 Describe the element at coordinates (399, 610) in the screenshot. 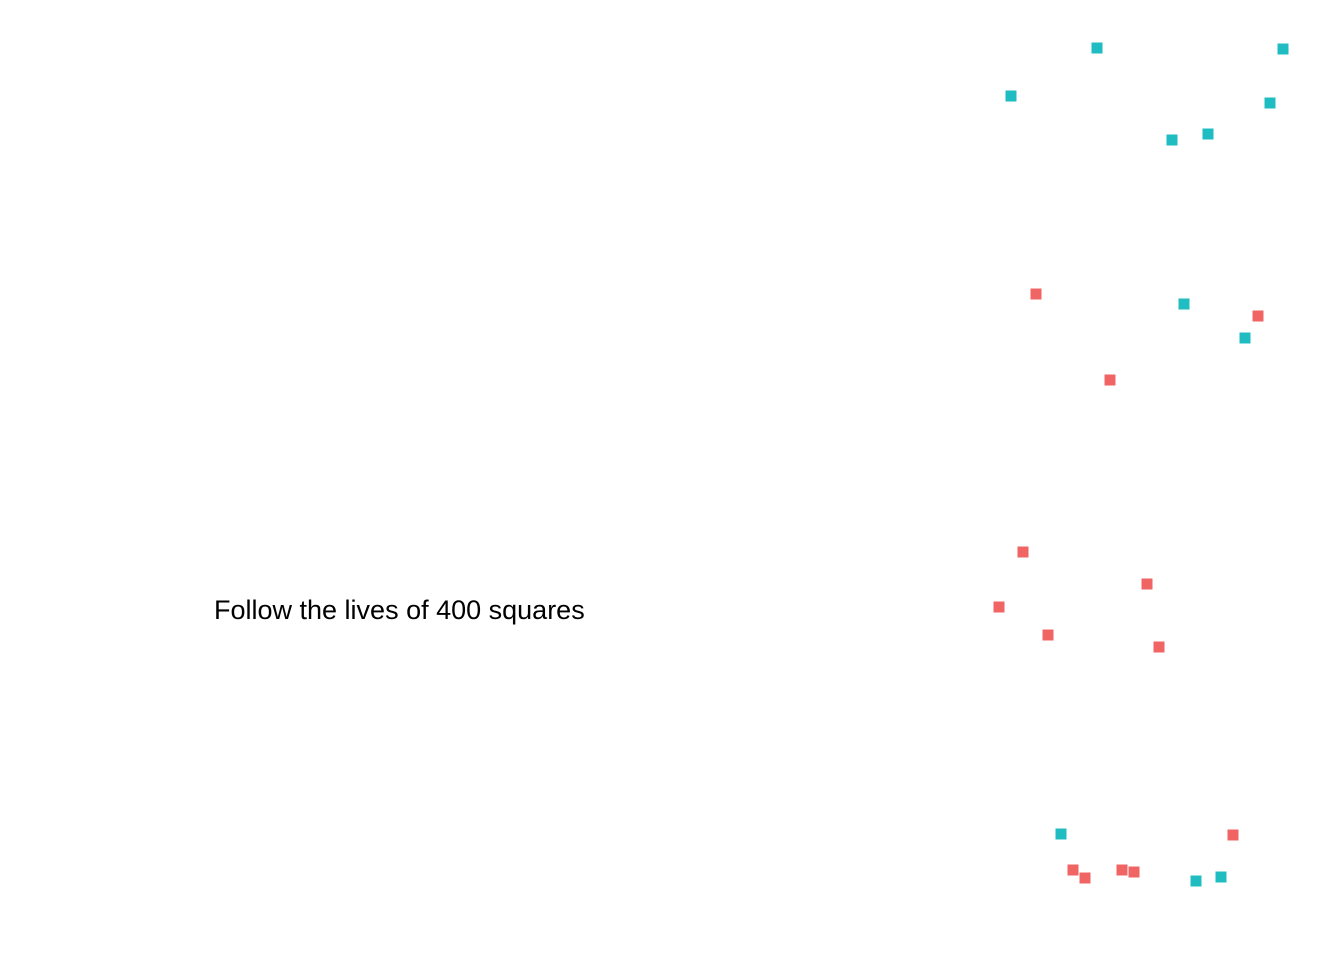

I see `caption-text: Follow the lives of 400 squares` at that location.